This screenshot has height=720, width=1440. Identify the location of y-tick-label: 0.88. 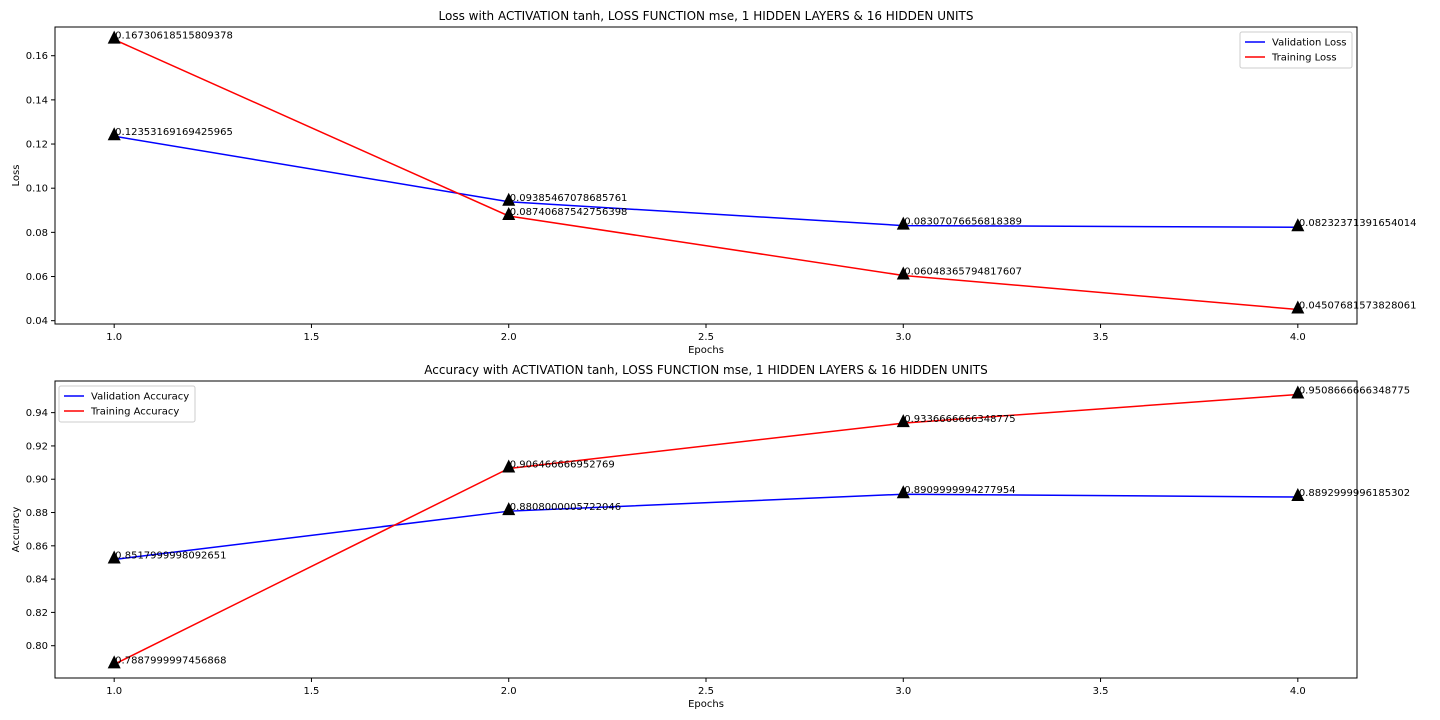
(37, 513).